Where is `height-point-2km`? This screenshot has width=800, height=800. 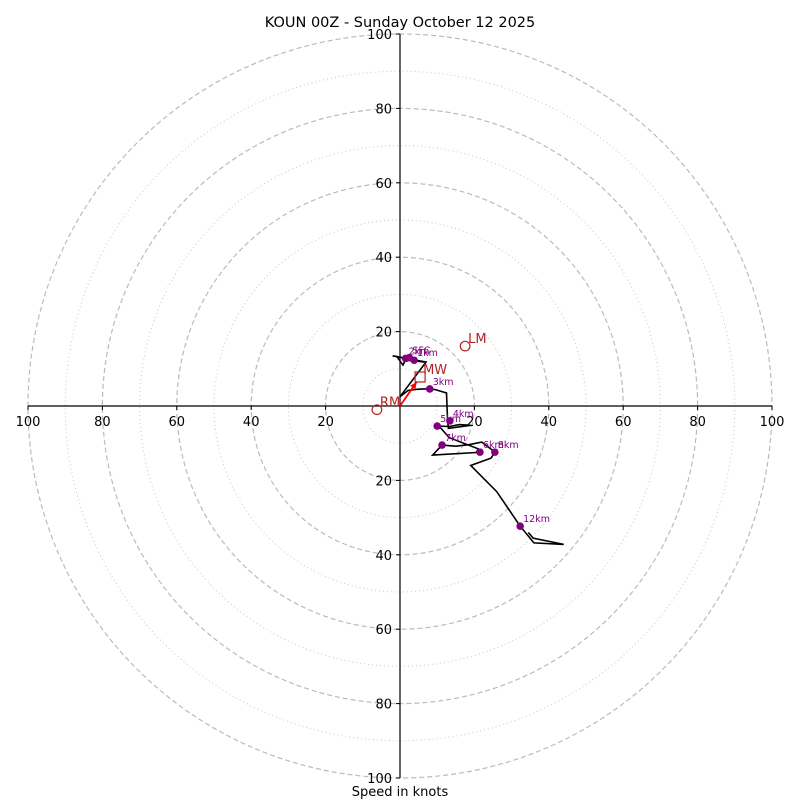 height-point-2km is located at coordinates (405, 358).